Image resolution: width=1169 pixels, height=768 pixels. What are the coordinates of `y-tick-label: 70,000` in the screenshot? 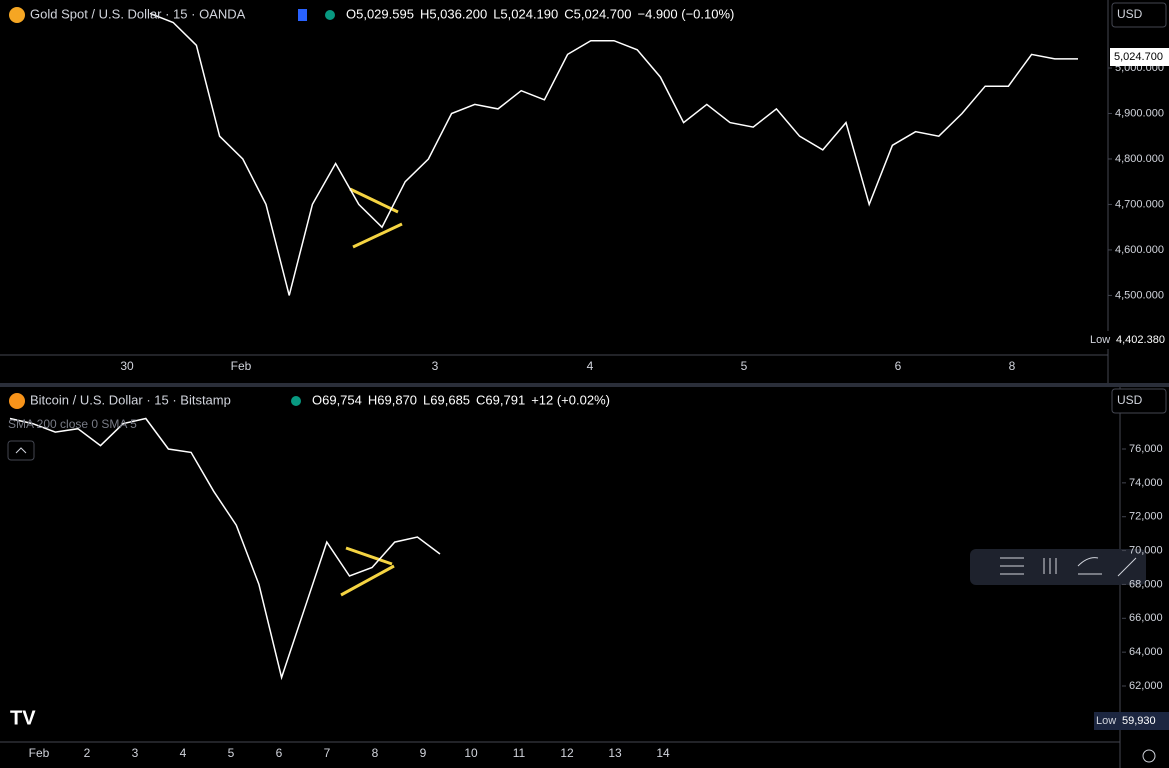 It's located at (1146, 550).